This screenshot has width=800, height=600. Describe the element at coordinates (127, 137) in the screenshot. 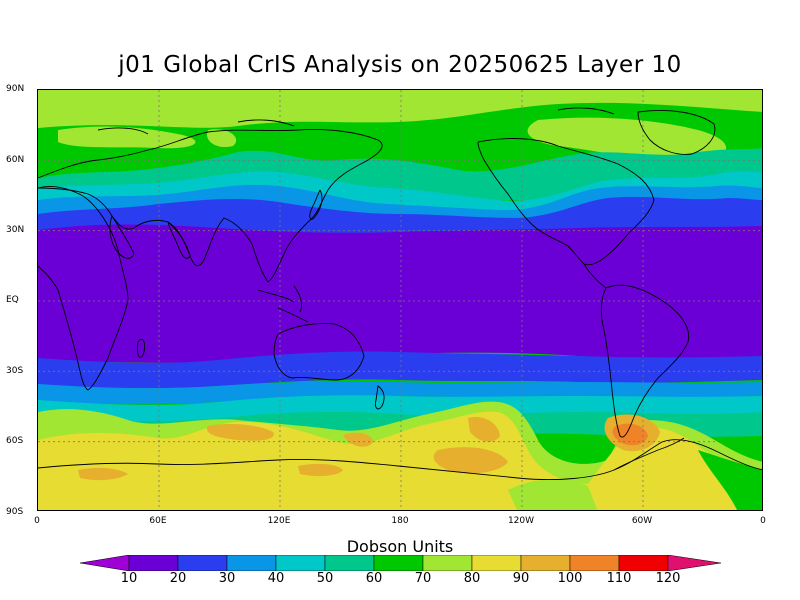

I see `arctic-lime-patch-a` at that location.